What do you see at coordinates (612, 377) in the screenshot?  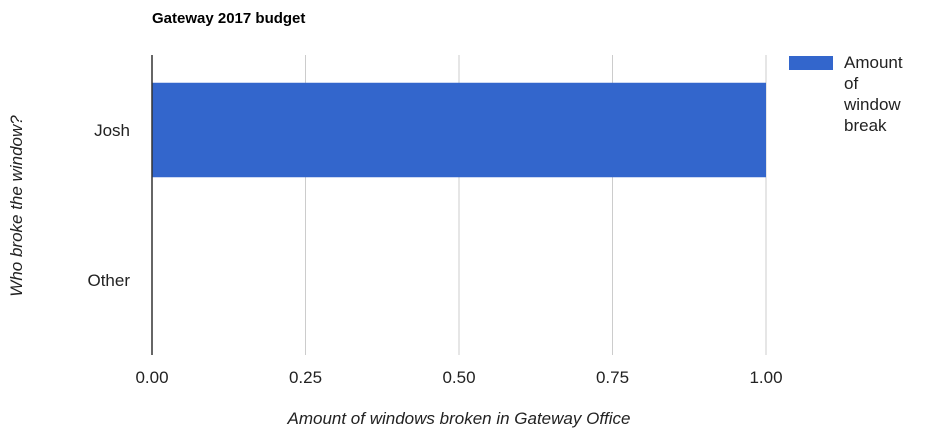 I see `x-tick-label: 0.75` at bounding box center [612, 377].